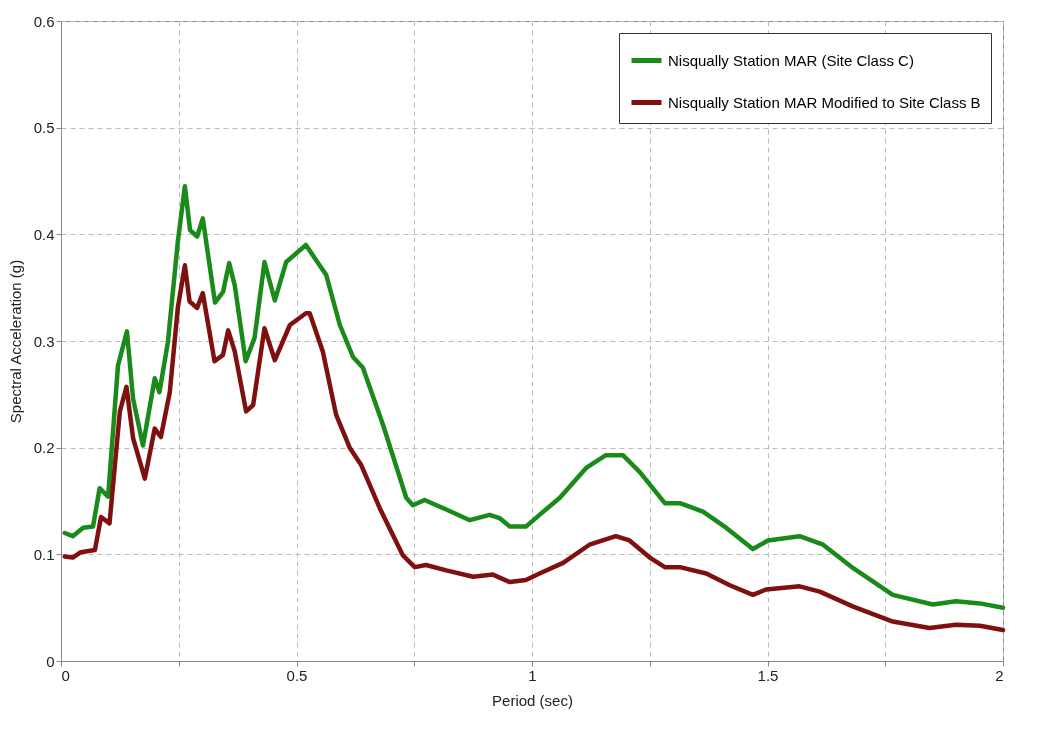 This screenshot has width=1045, height=736. I want to click on legend-label: Nisqually Station MAR Modified to Site Class B, so click(824, 102).